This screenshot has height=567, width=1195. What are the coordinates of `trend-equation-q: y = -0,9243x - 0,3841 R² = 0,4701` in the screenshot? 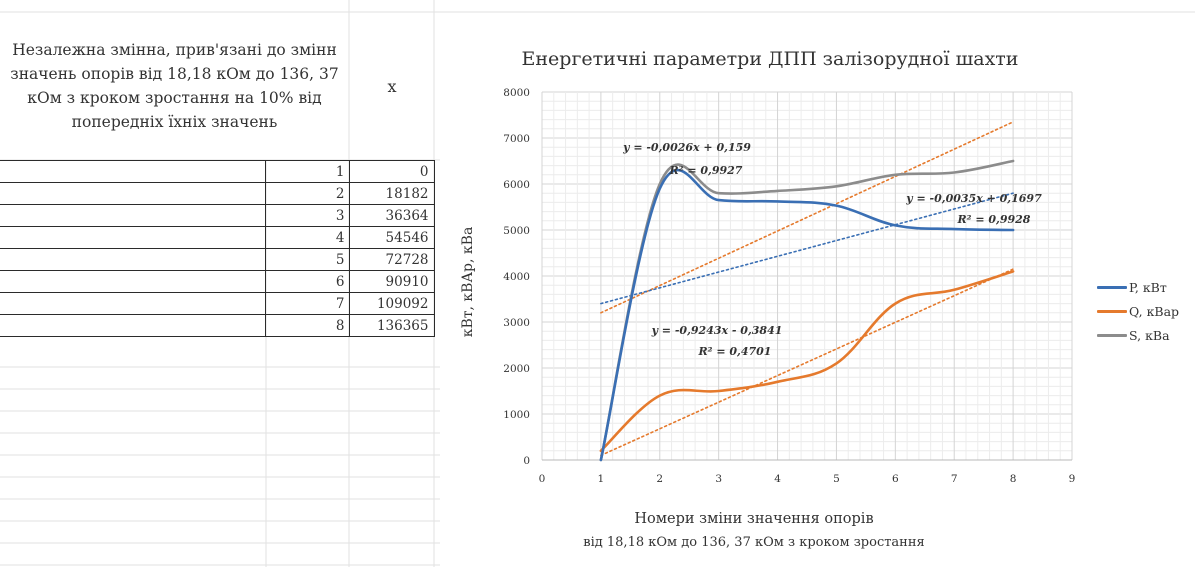 It's located at (717, 341).